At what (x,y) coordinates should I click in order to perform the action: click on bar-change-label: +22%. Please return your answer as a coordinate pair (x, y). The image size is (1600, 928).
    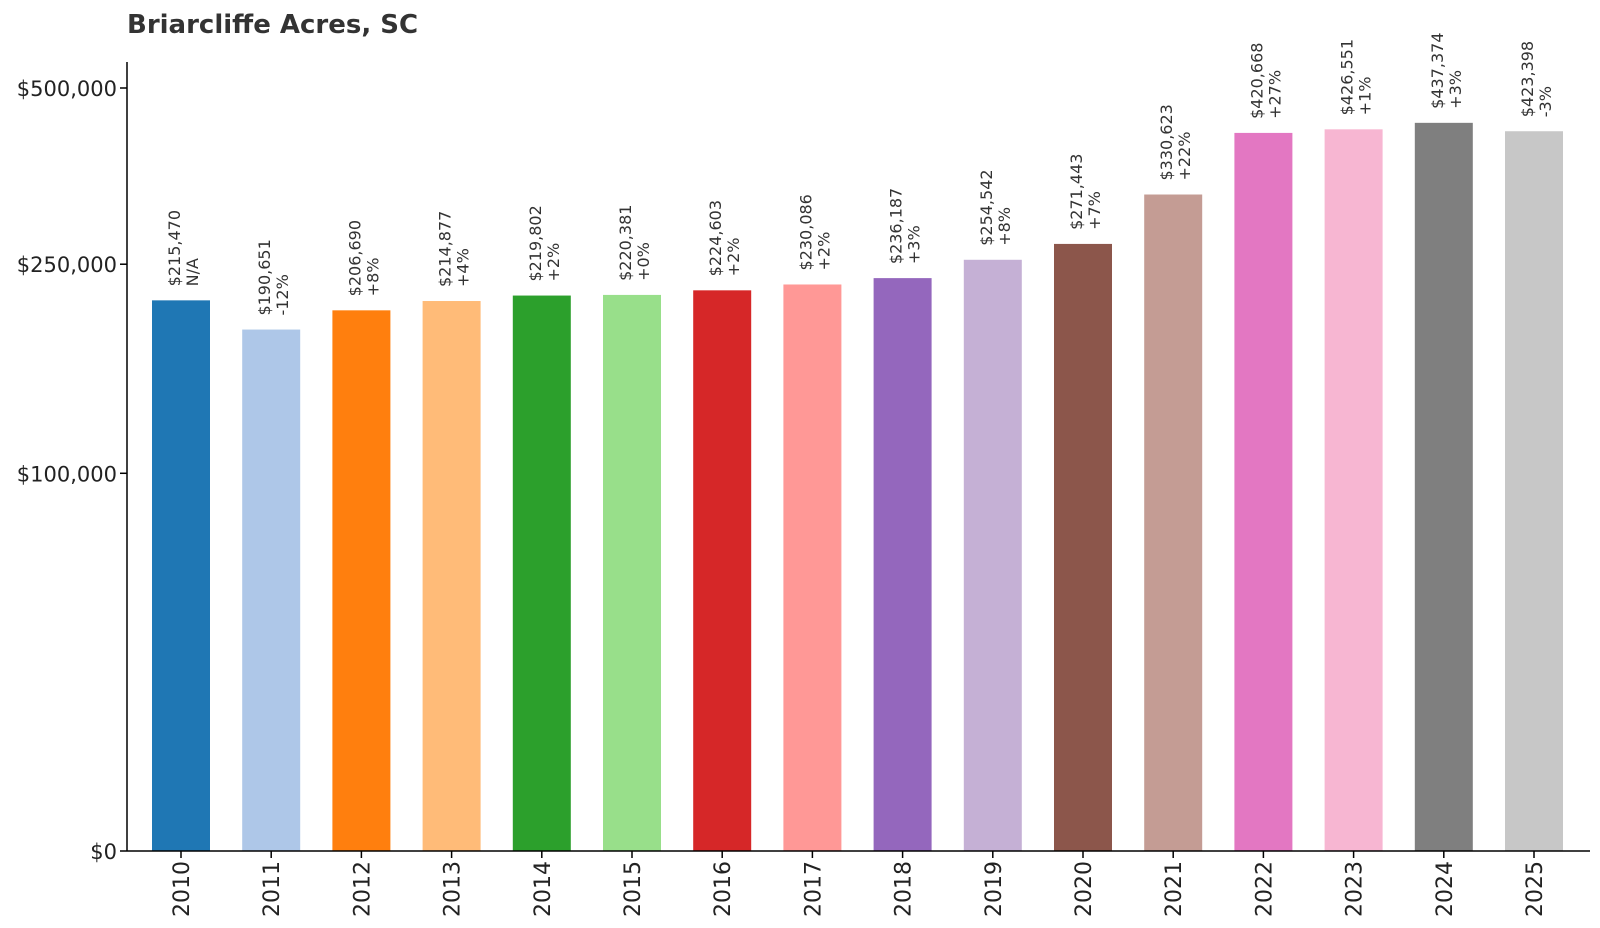
    Looking at the image, I should click on (1184, 156).